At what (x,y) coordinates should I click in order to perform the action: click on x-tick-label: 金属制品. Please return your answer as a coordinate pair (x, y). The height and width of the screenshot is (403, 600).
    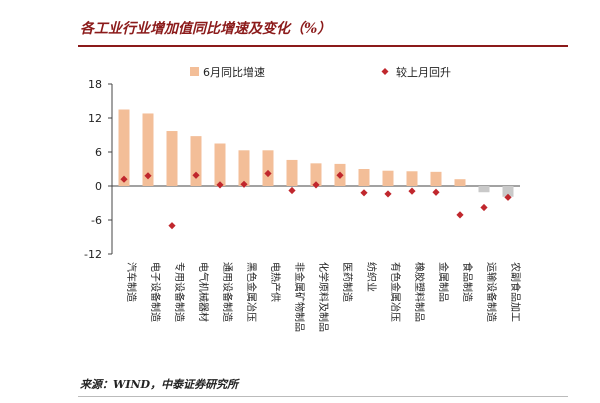
    Looking at the image, I should click on (443, 282).